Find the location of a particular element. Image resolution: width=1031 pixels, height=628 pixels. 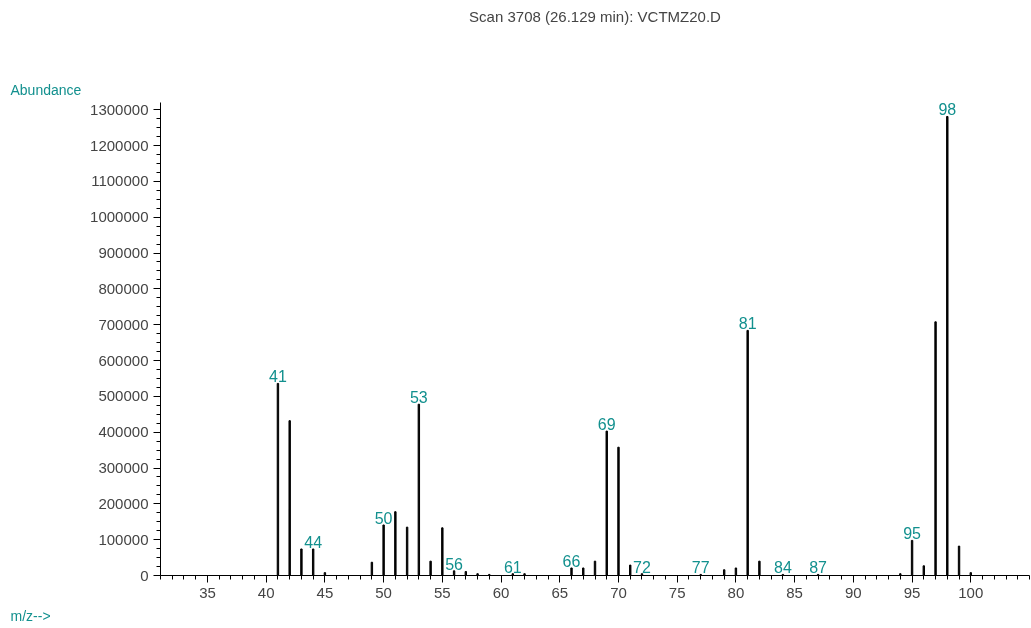

annotation: 72 is located at coordinates (642, 567).